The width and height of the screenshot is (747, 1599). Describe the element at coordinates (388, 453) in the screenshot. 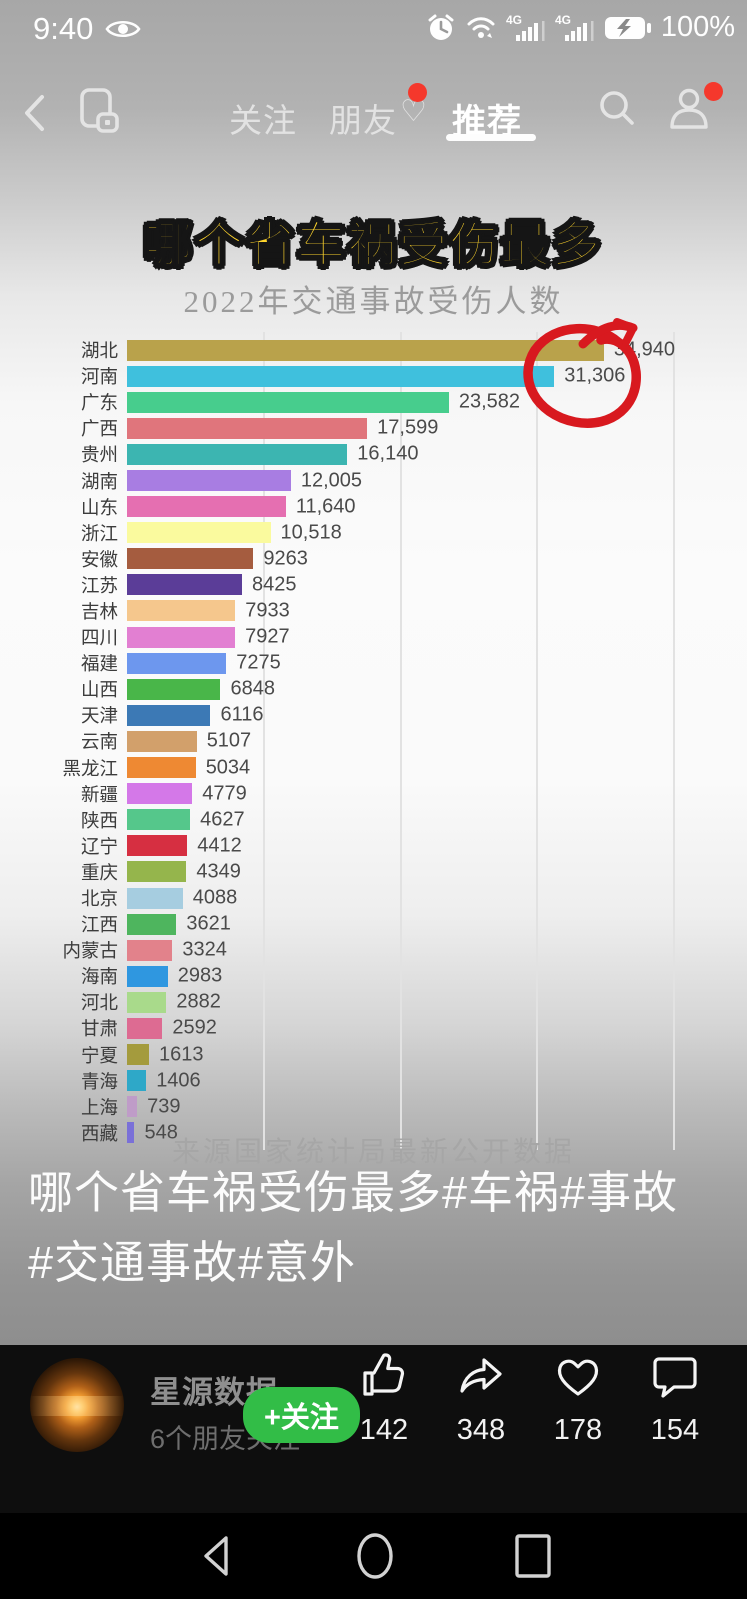

I see `bar-value-label: 16,140` at that location.